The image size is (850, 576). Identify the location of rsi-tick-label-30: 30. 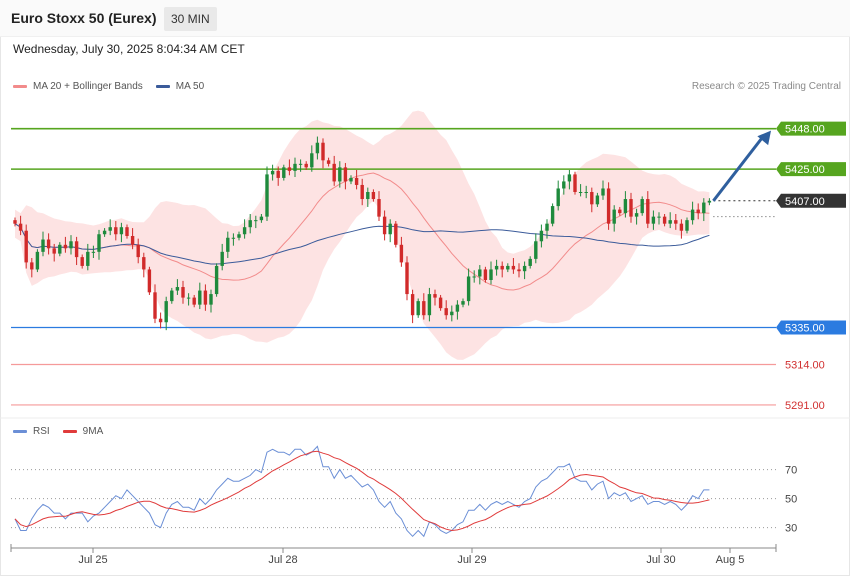
(791, 529).